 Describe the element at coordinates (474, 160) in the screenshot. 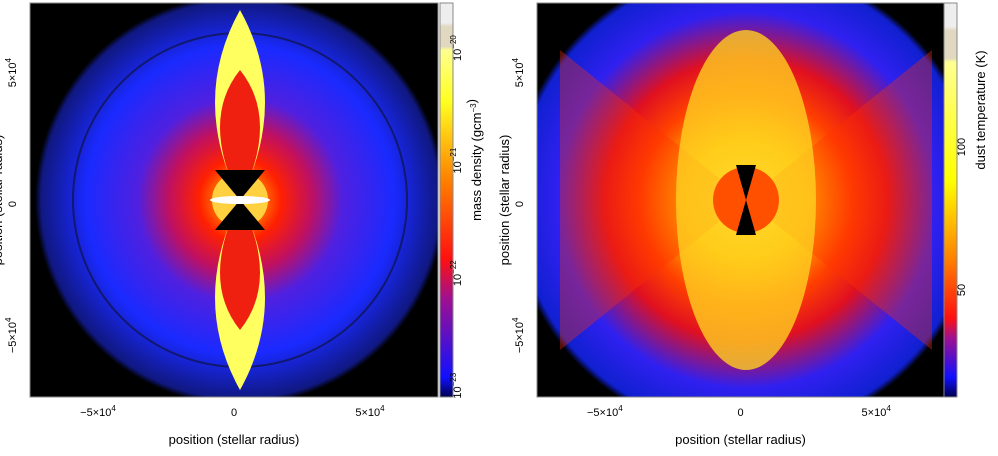

I see `colorbar-label: mass density (gcm−3)` at that location.